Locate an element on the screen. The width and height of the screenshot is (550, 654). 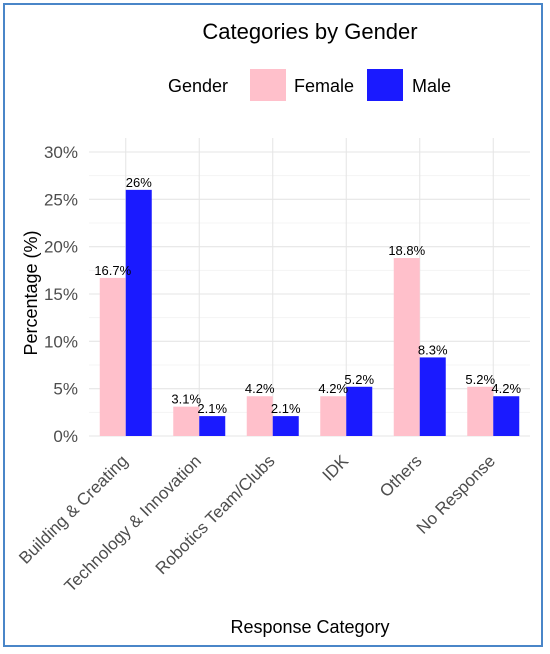
y-tick-label: 5% is located at coordinates (65, 389).